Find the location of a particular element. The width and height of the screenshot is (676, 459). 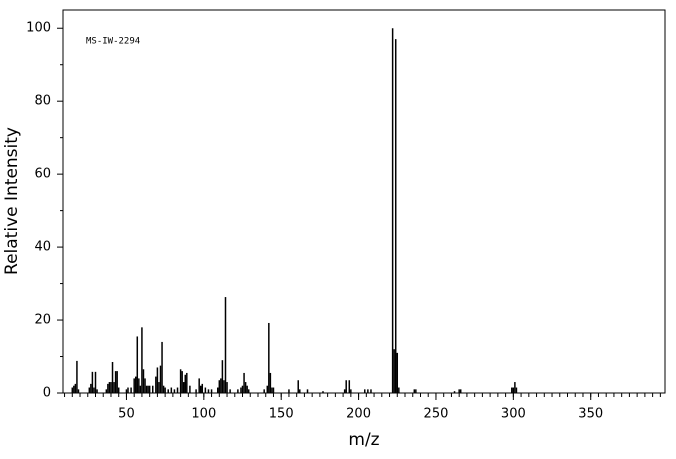

x-tick-label: 200 is located at coordinates (358, 414).